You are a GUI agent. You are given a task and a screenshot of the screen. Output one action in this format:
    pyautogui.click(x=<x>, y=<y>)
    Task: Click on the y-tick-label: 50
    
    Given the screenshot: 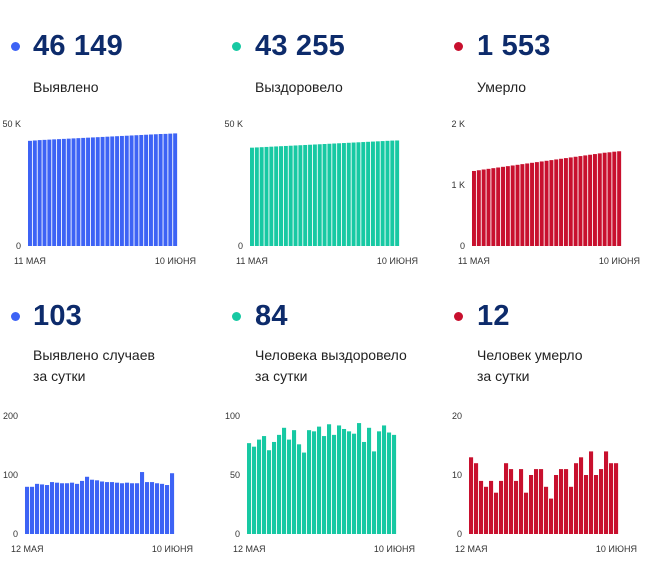 What is the action you would take?
    pyautogui.click(x=235, y=475)
    